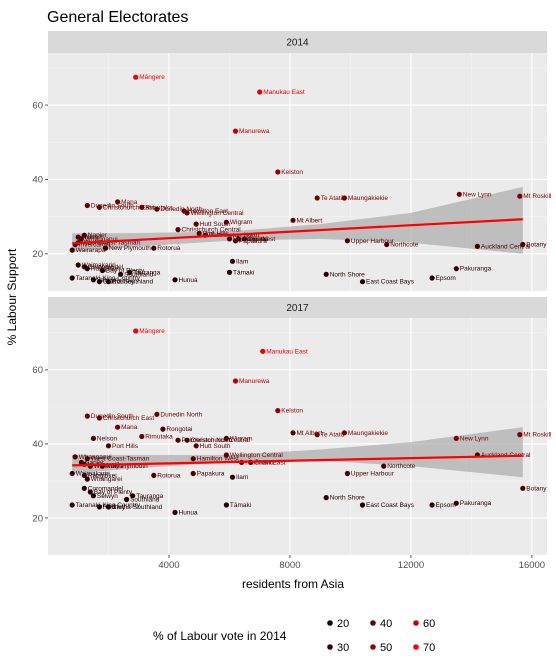 The height and width of the screenshot is (672, 556). What do you see at coordinates (401, 466) in the screenshot?
I see `data-point-label: Northcote` at bounding box center [401, 466].